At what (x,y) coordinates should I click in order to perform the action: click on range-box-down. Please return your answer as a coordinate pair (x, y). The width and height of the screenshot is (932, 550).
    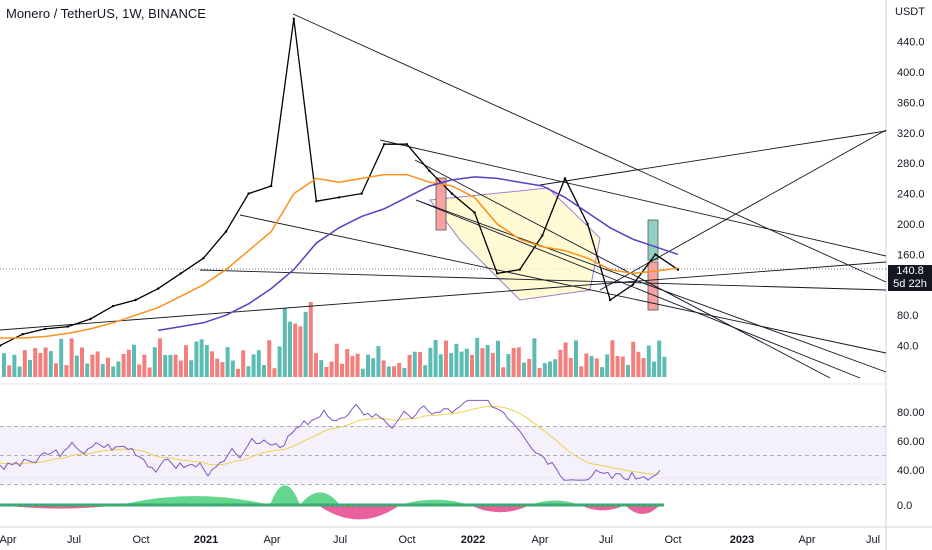
    Looking at the image, I should click on (653, 286).